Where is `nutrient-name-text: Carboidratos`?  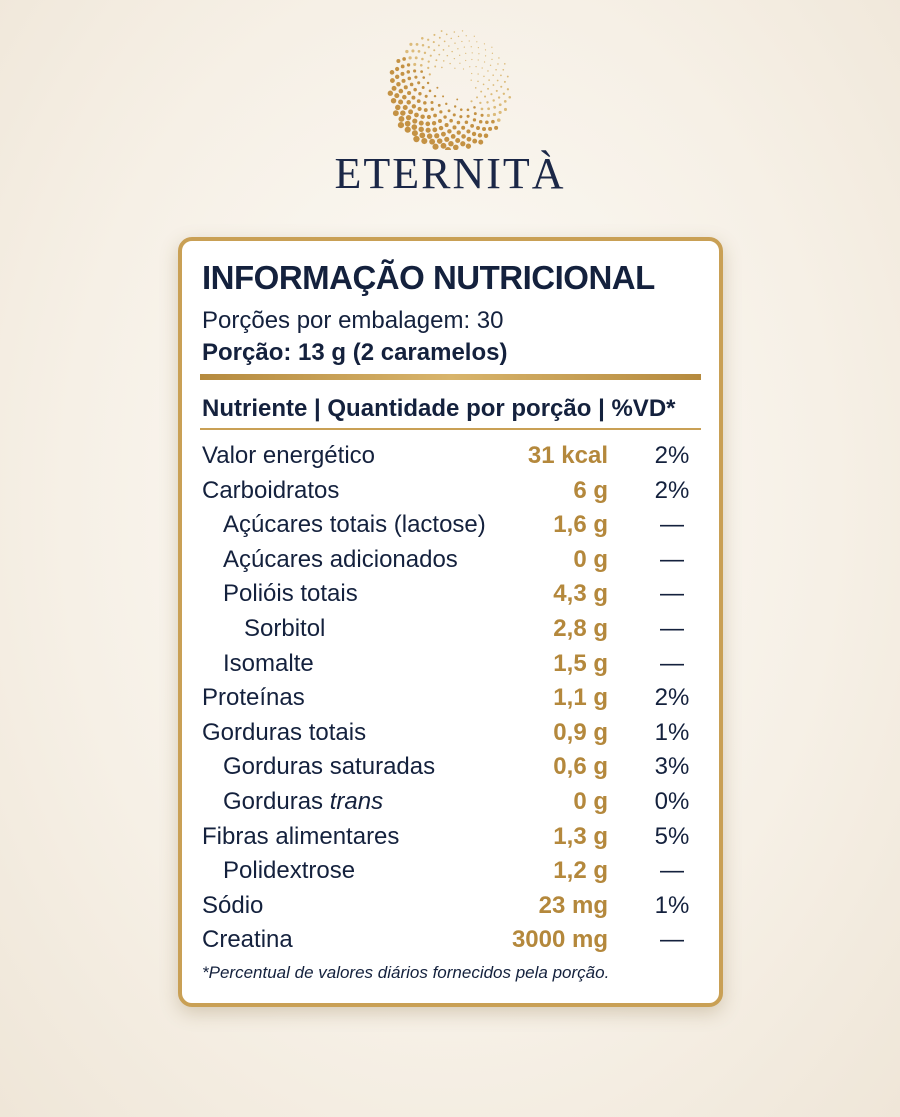
nutrient-name-text: Carboidratos is located at coordinates (271, 490).